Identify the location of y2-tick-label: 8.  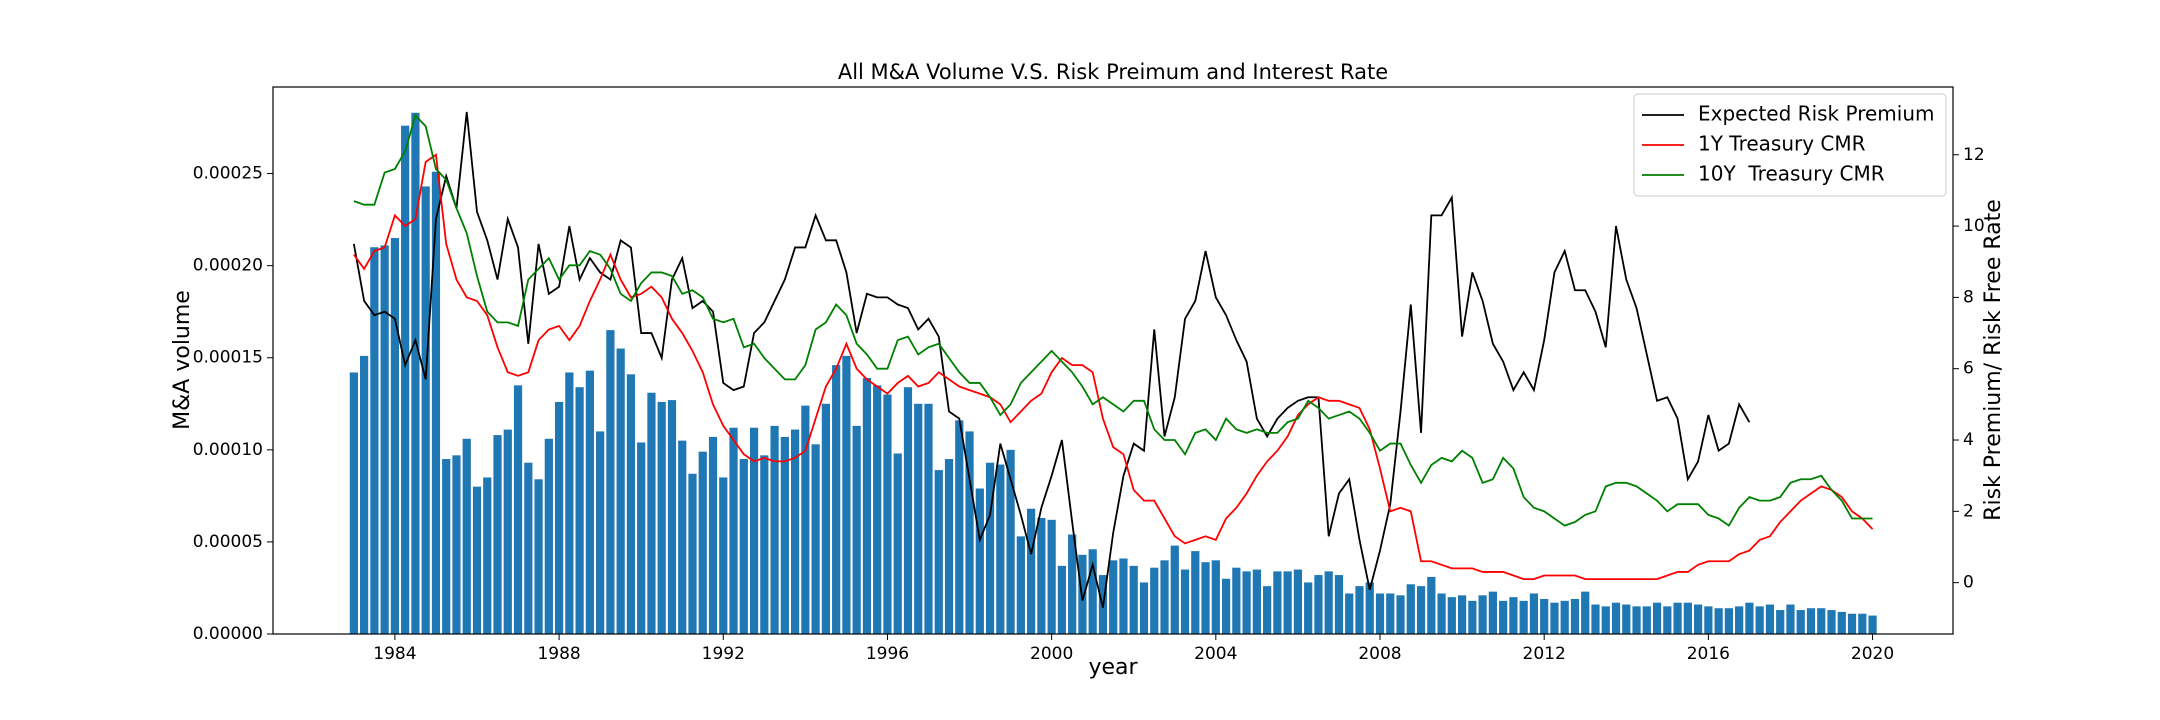
(1968, 297).